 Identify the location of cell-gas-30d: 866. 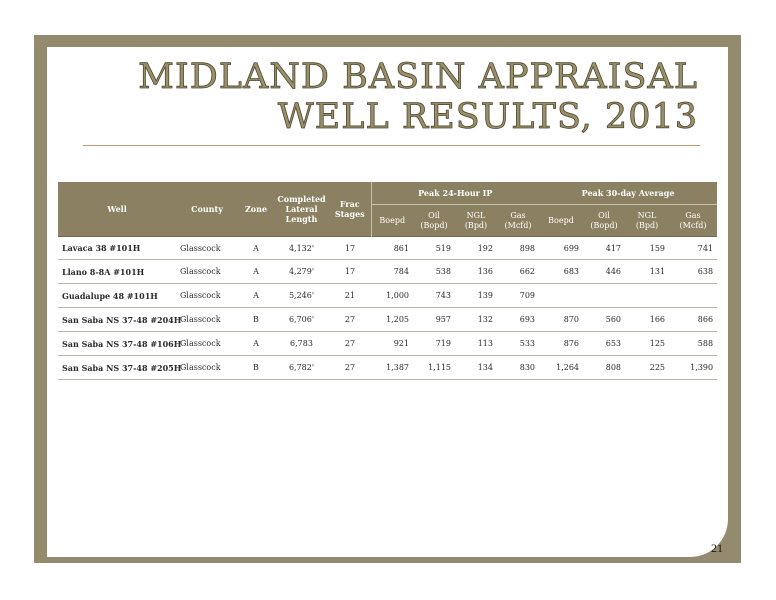
(693, 319).